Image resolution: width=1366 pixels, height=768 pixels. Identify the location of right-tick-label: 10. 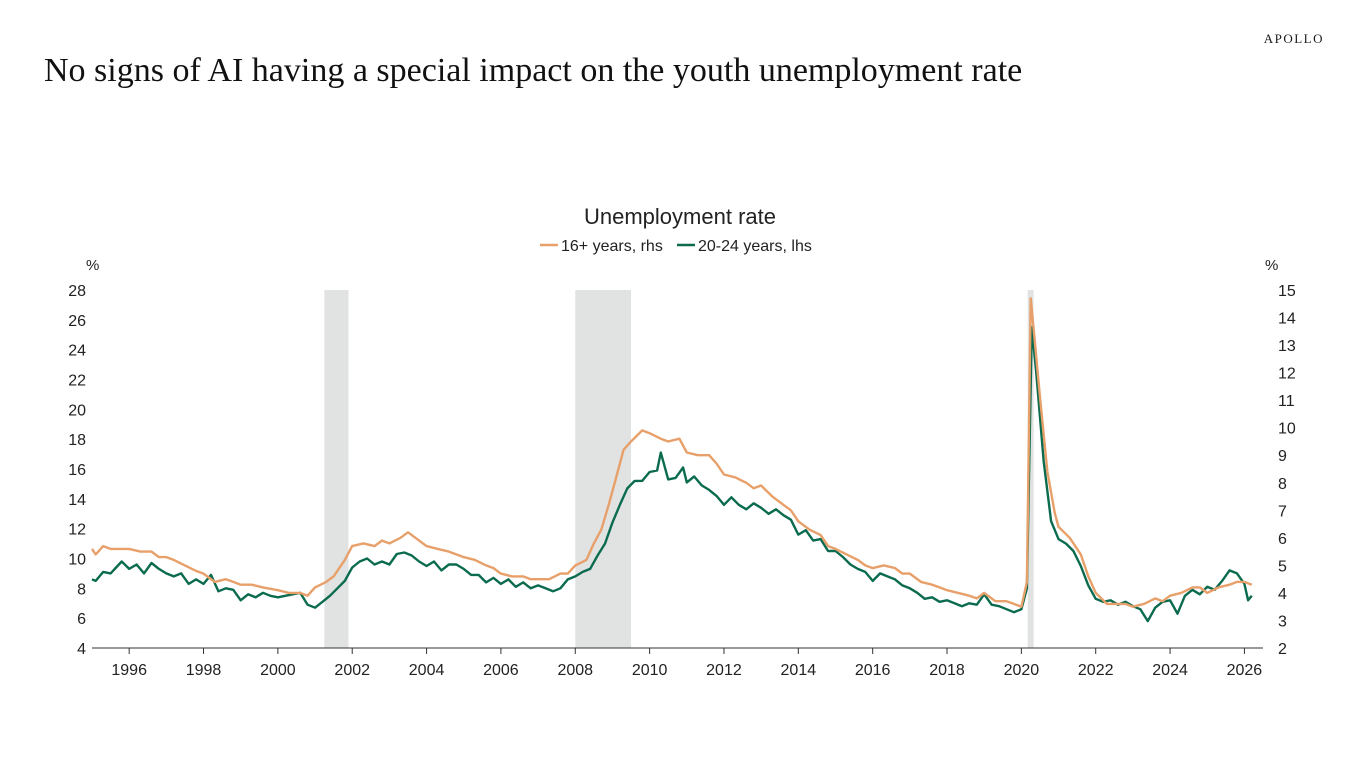
(1287, 429).